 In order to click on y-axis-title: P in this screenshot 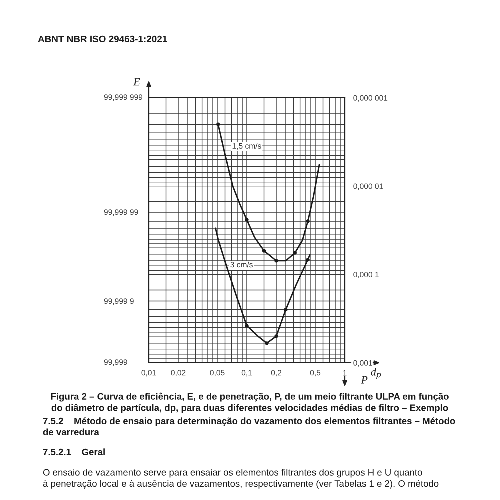, I will do `click(364, 380)`.